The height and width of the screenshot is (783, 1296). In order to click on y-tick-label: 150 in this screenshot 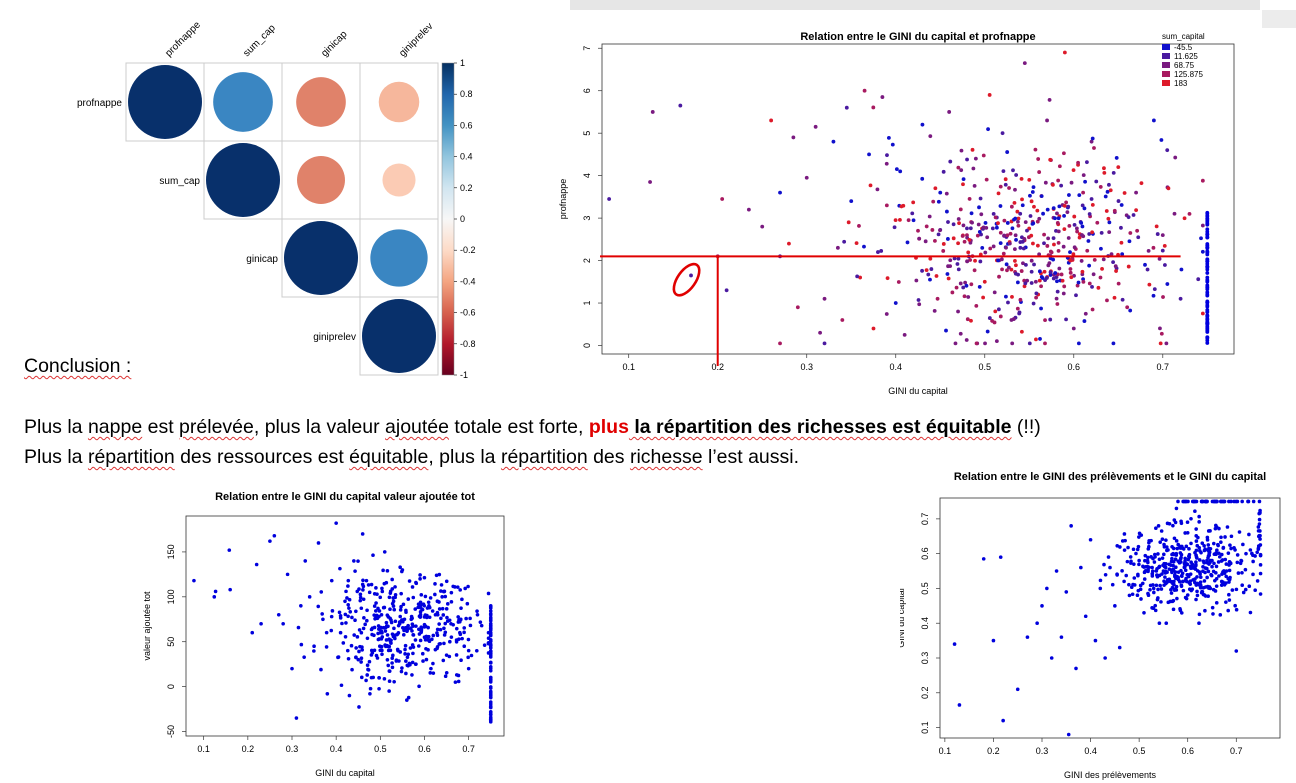, I will do `click(171, 551)`.